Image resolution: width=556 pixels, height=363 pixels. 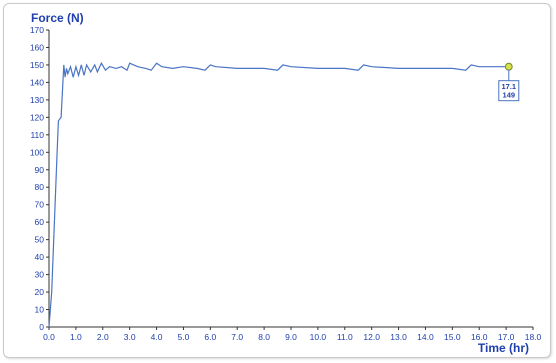 What do you see at coordinates (157, 337) in the screenshot?
I see `x-tick-label: 4.0` at bounding box center [157, 337].